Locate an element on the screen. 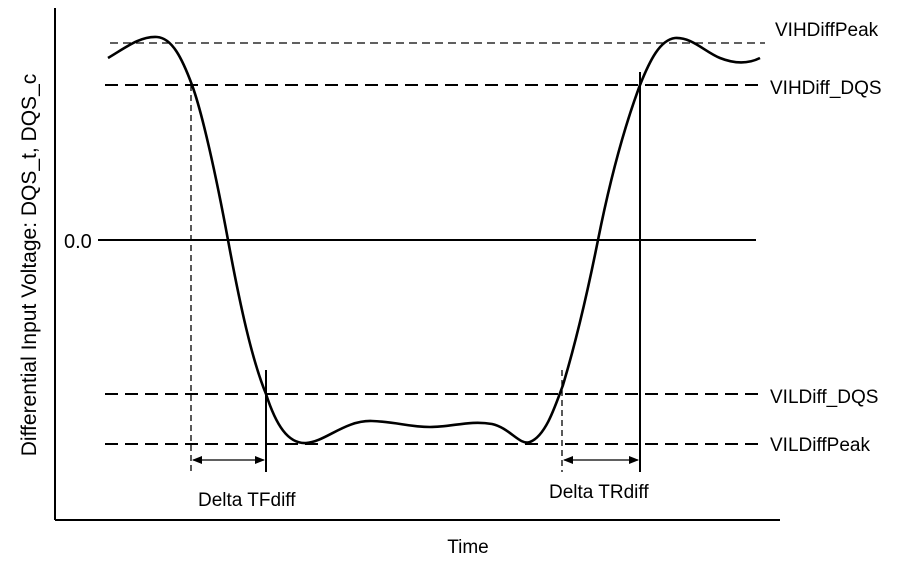  rise-interval-label: Delta TRdiff is located at coordinates (599, 492).